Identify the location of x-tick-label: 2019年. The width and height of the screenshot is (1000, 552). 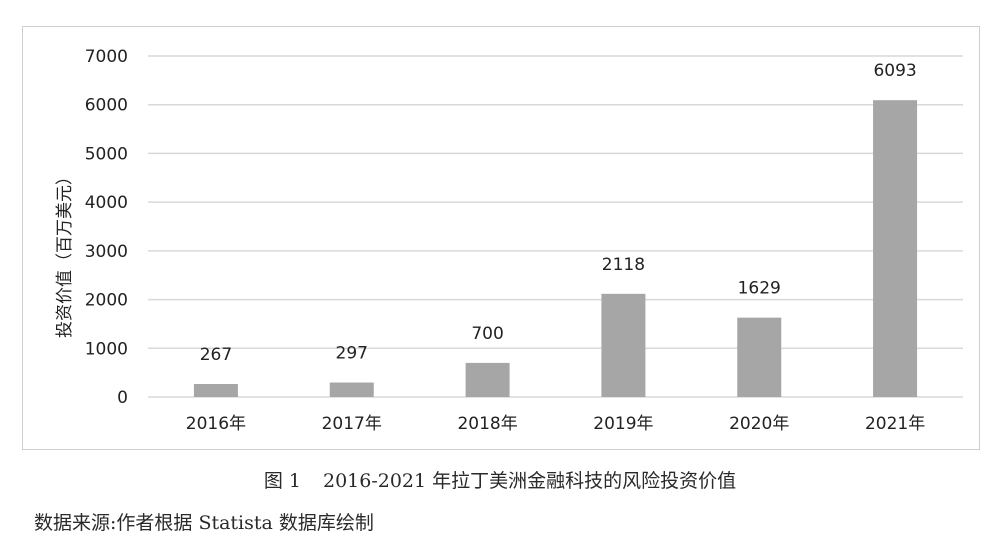
(623, 424).